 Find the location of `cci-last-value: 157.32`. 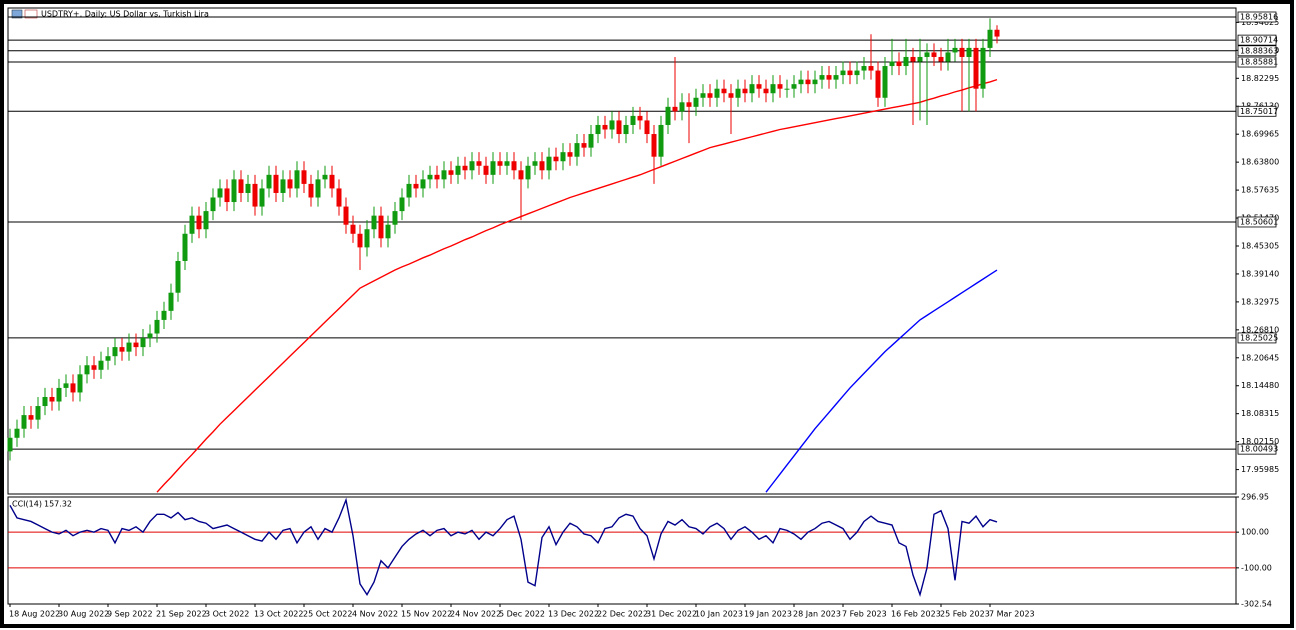

cci-last-value: 157.32 is located at coordinates (58, 504).